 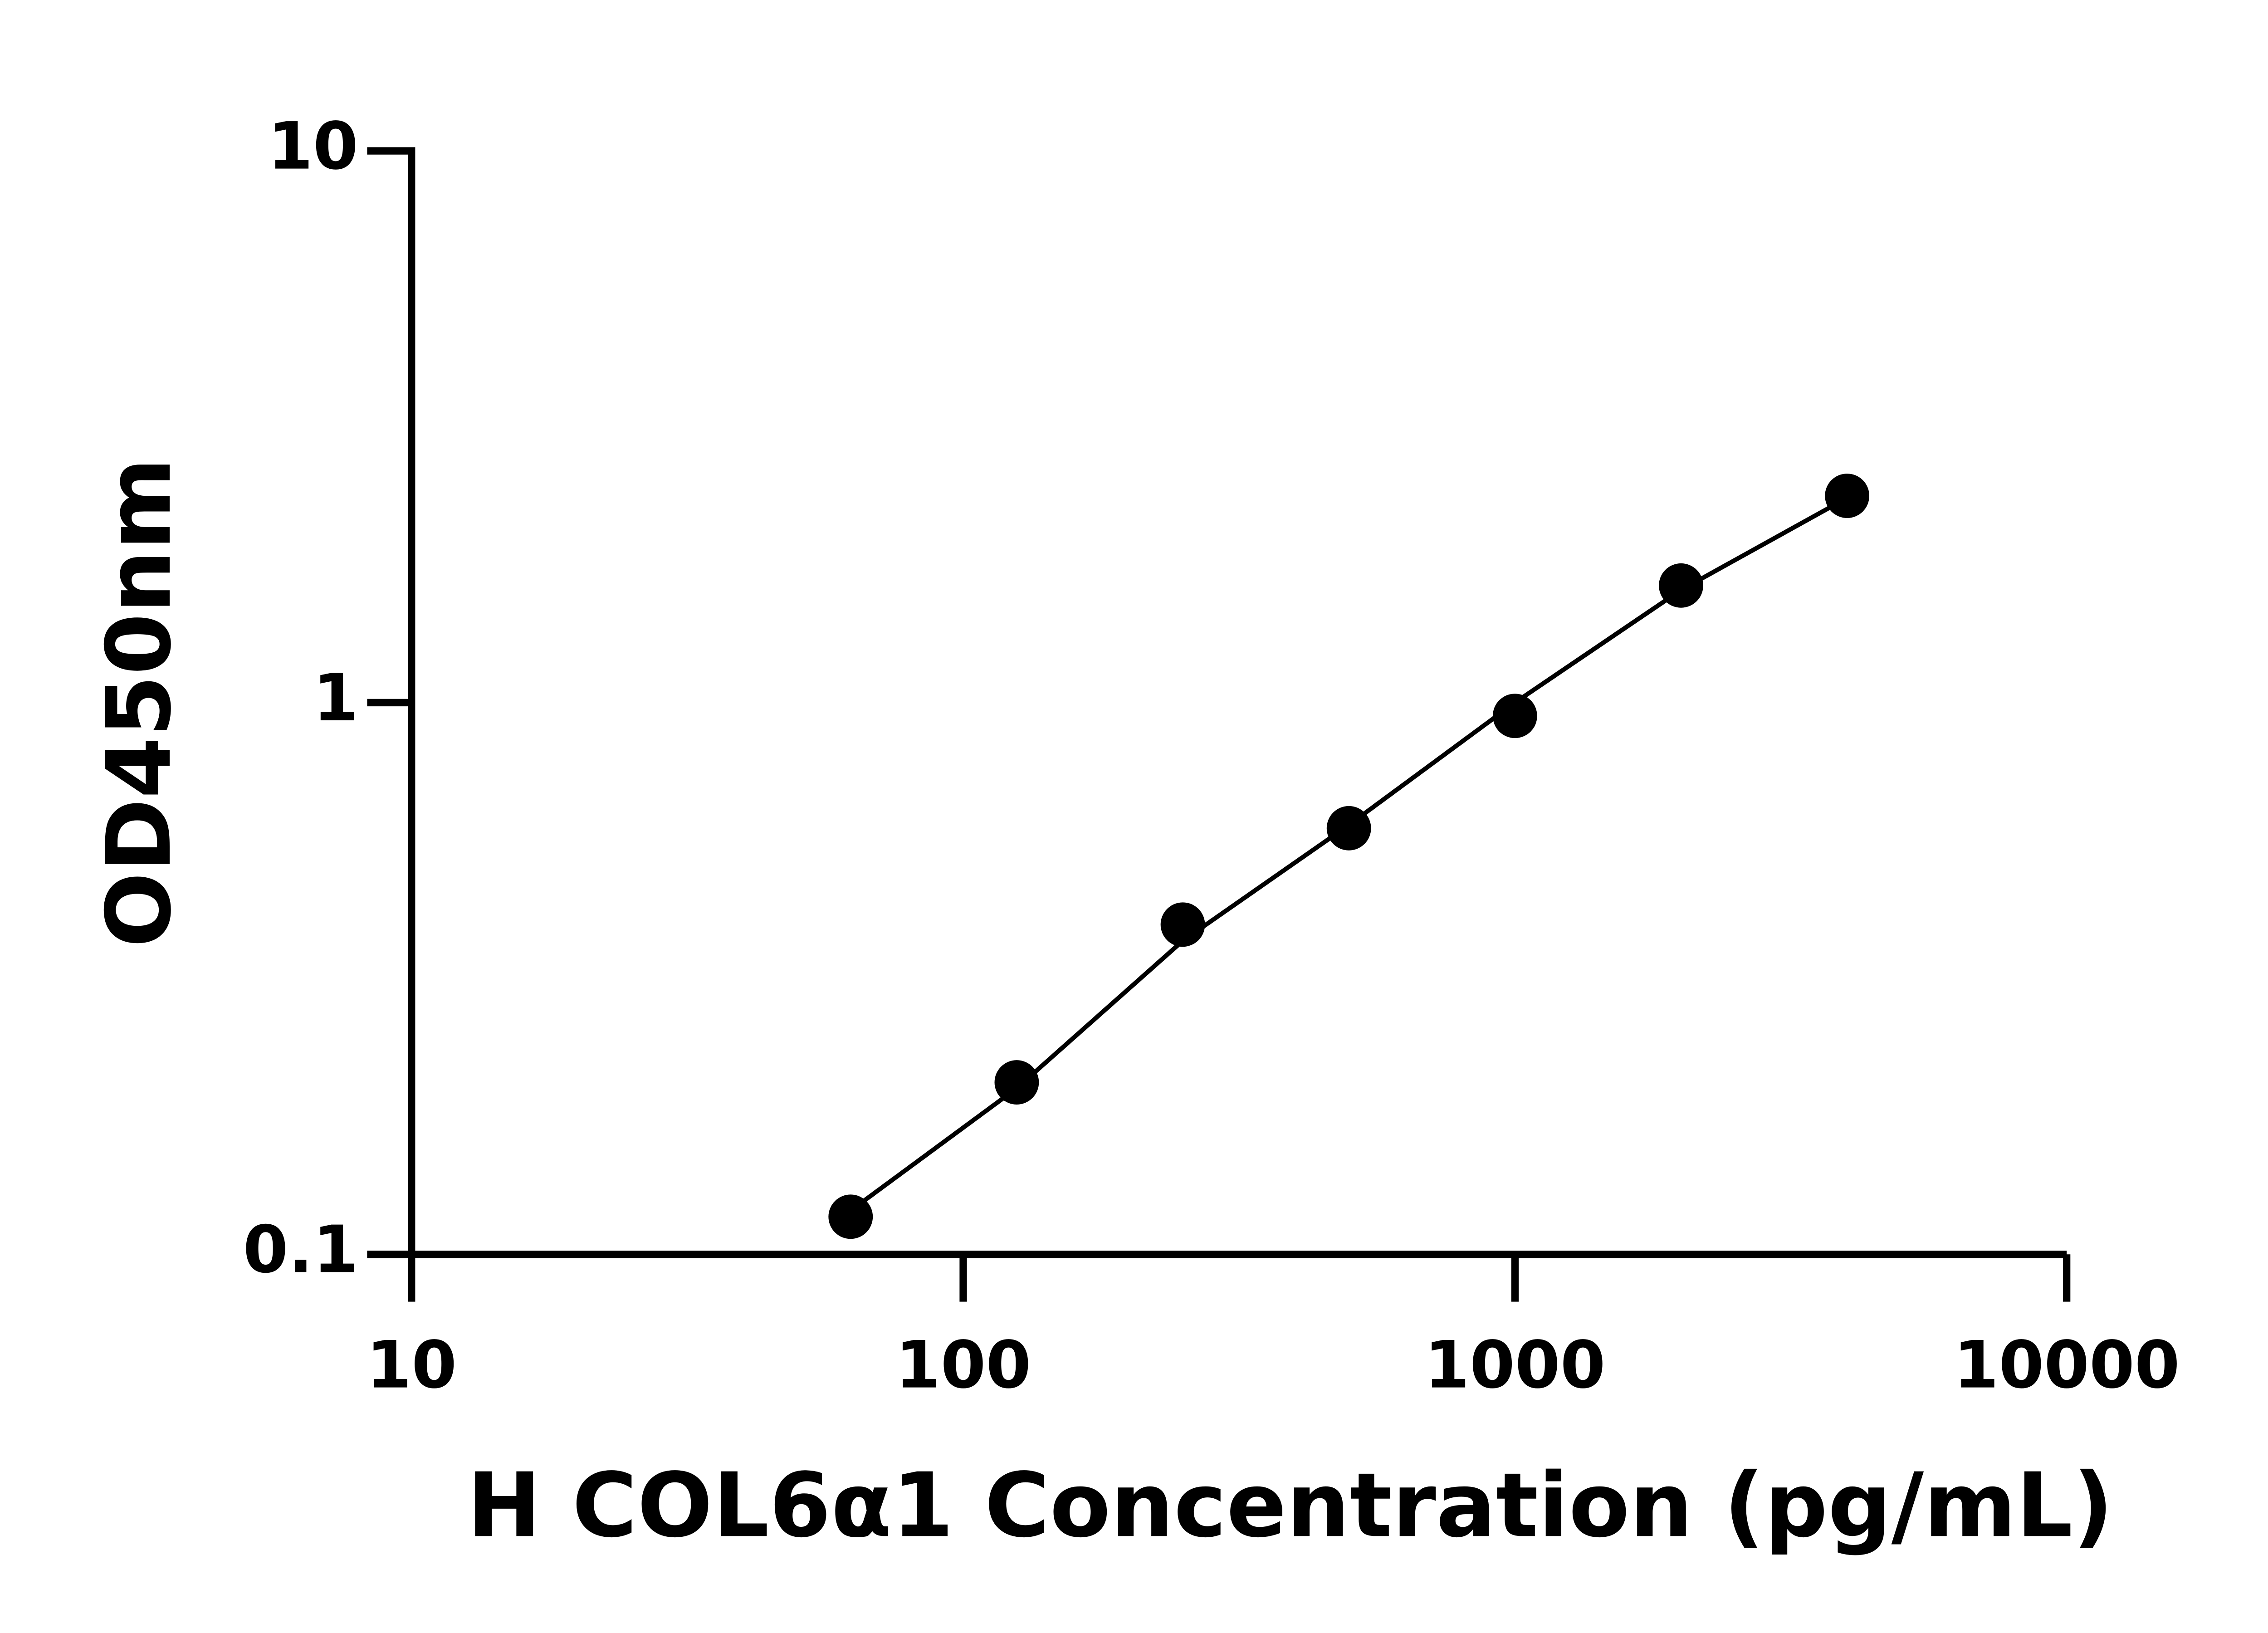 What do you see at coordinates (1514, 1365) in the screenshot?
I see `x-tick-label: 1000` at bounding box center [1514, 1365].